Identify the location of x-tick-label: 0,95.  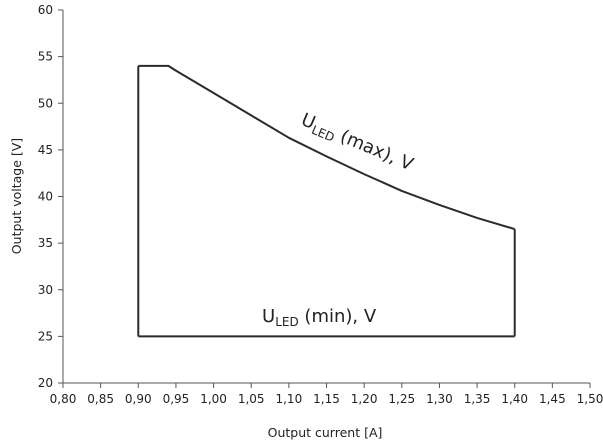
(176, 399).